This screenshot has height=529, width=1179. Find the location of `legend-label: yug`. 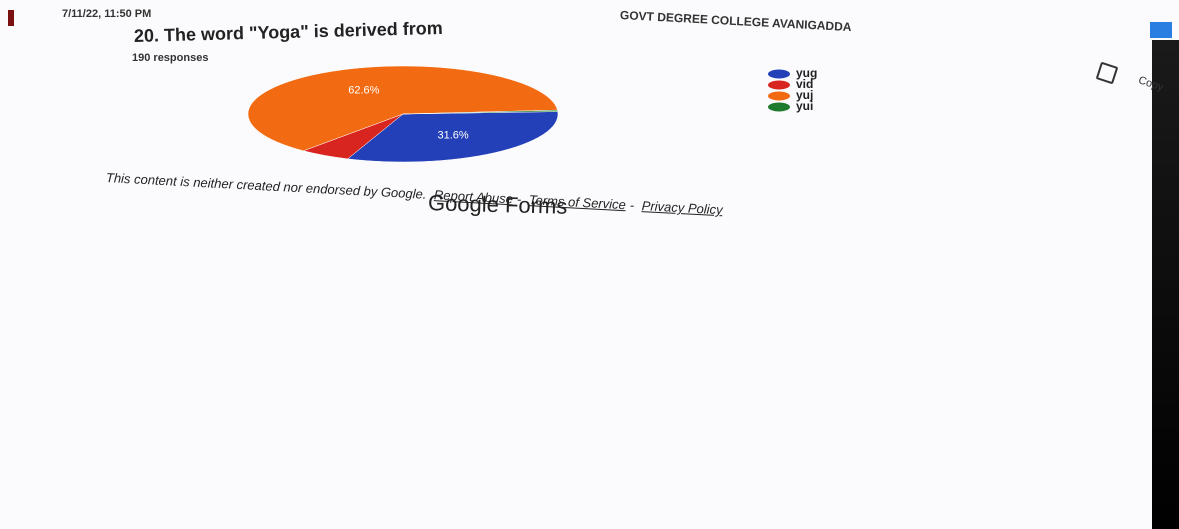

legend-label: yug is located at coordinates (806, 73).